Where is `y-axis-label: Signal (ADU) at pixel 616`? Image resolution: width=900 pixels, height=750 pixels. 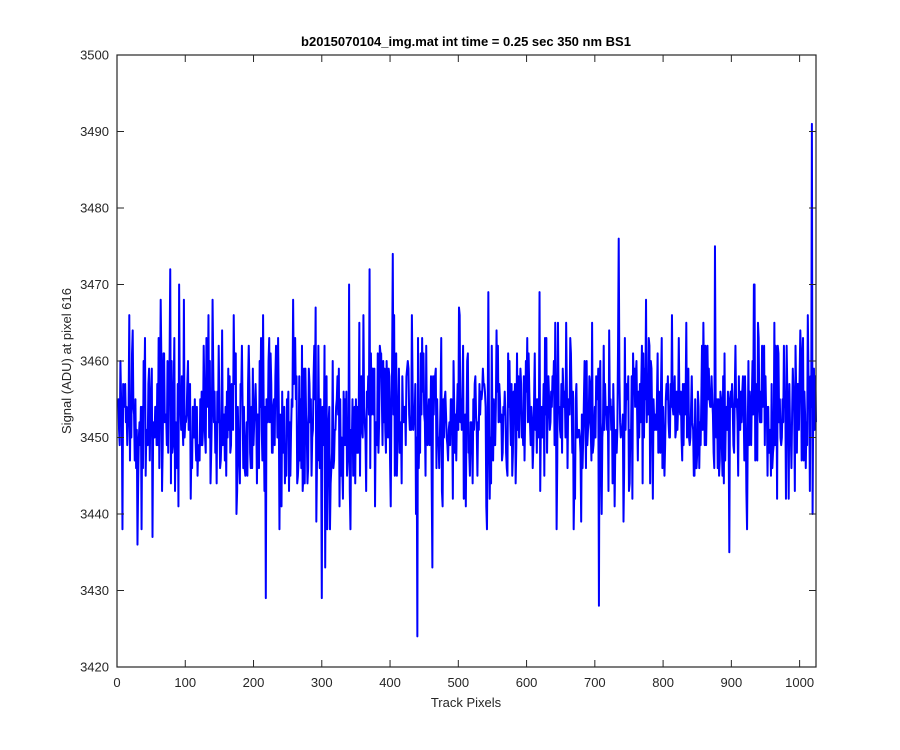 y-axis-label: Signal (ADU) at pixel 616 is located at coordinates (66, 361).